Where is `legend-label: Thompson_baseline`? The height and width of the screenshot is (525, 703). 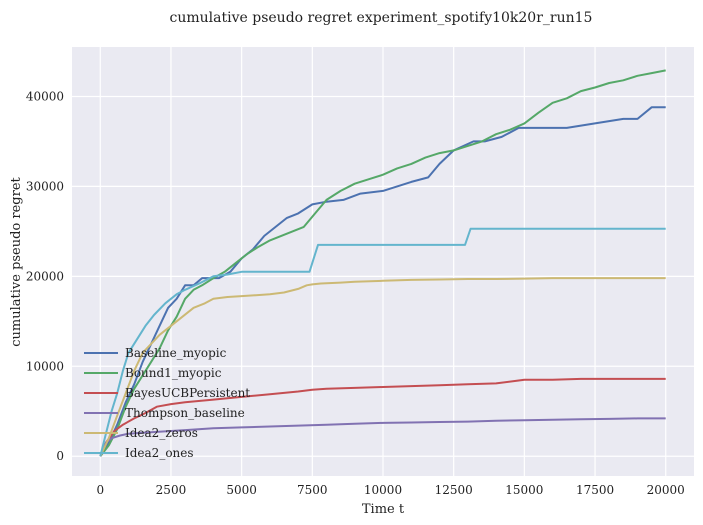
legend-label: Thompson_baseline is located at coordinates (185, 413).